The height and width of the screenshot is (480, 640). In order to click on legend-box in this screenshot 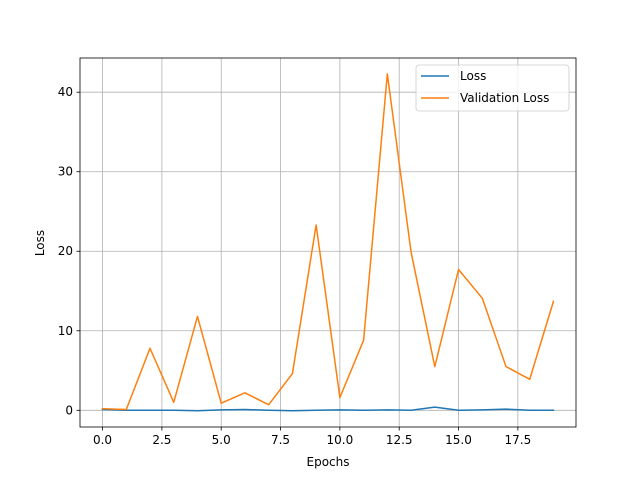, I will do `click(492, 88)`.